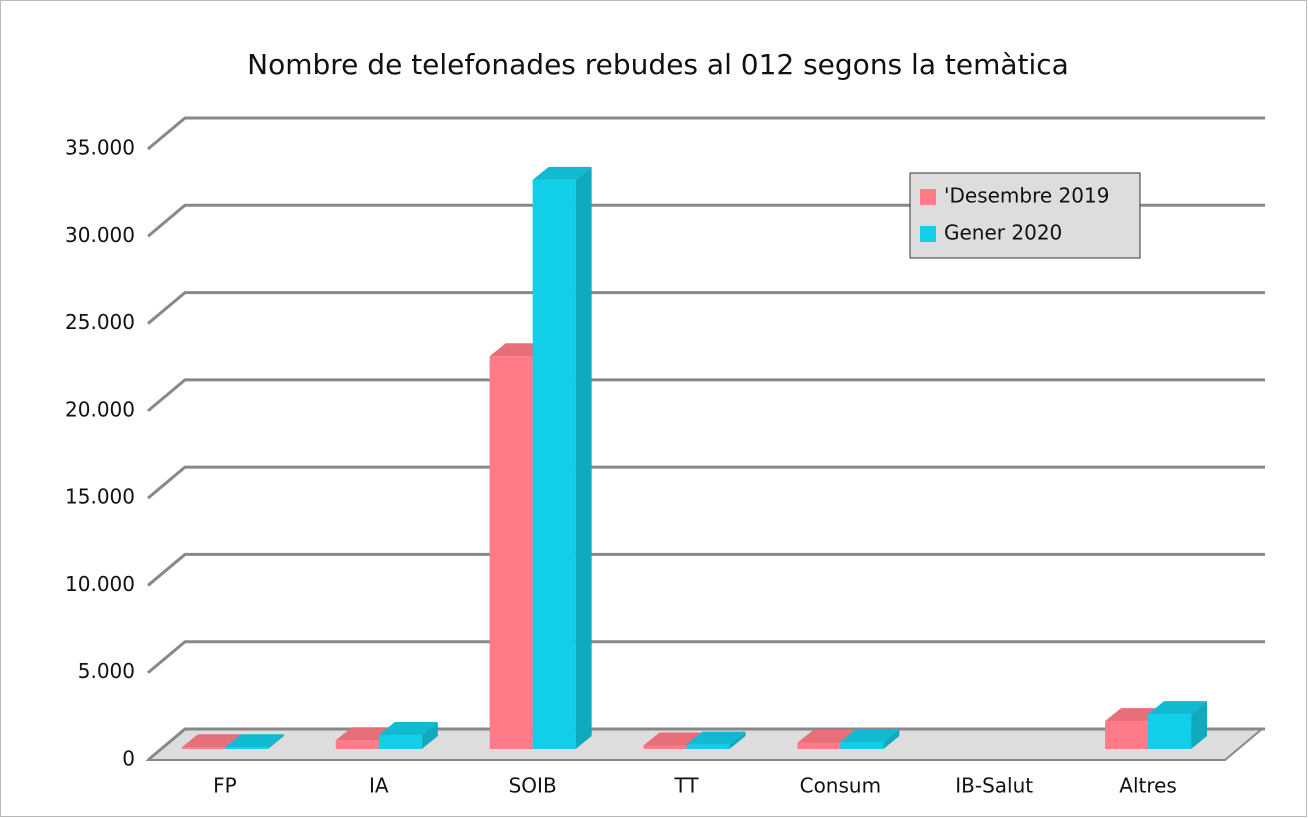 The width and height of the screenshot is (1308, 818). Describe the element at coordinates (100, 497) in the screenshot. I see `y-tick-label: 15.000` at that location.